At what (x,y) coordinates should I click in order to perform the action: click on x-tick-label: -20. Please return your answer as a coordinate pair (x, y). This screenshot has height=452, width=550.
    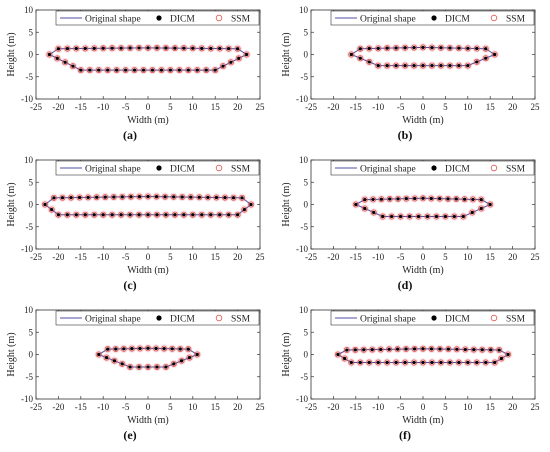
    Looking at the image, I should click on (333, 257).